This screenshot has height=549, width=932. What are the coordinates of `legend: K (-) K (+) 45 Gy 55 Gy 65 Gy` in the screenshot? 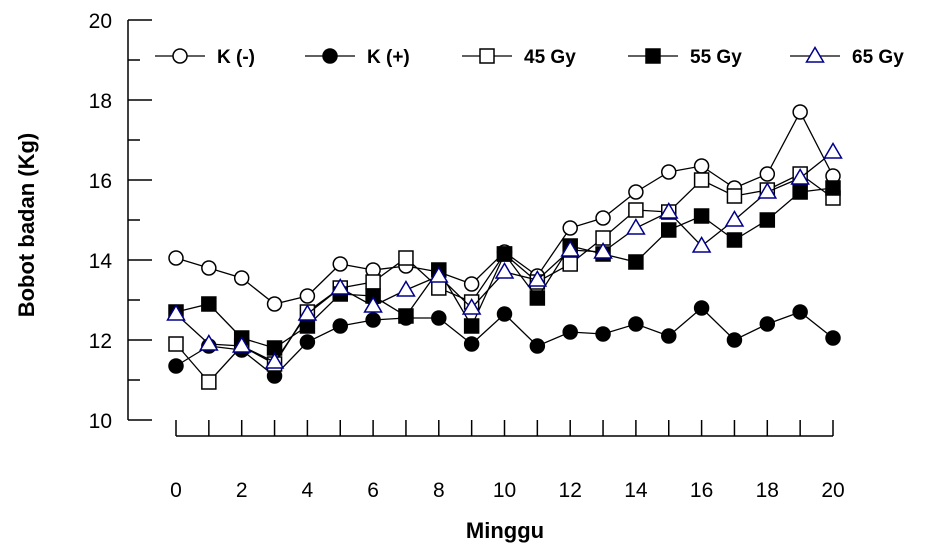 It's located at (529, 57).